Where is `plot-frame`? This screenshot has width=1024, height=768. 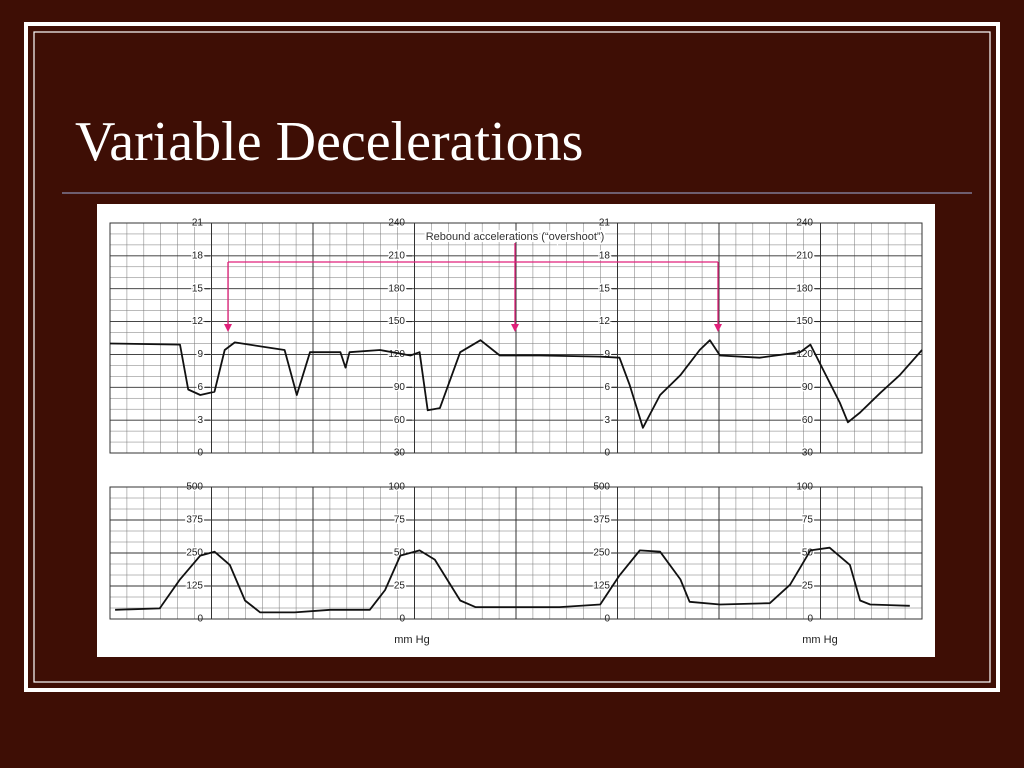 plot-frame is located at coordinates (516, 553).